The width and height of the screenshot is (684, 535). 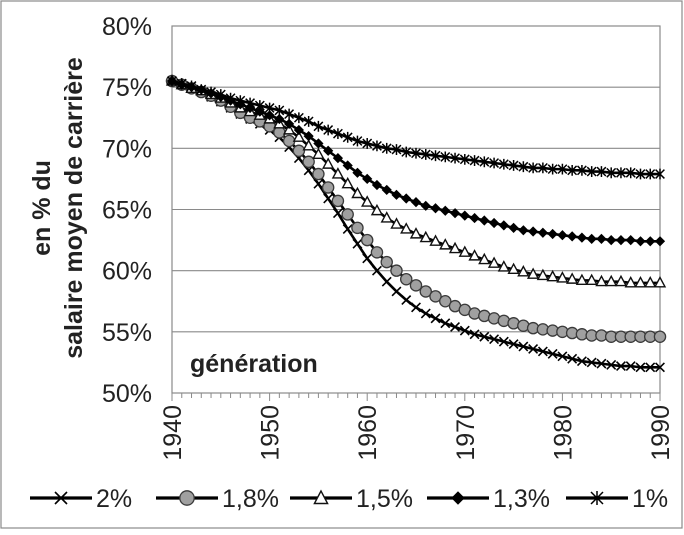 What do you see at coordinates (488, 499) in the screenshot?
I see `legend-item: 1,3%` at bounding box center [488, 499].